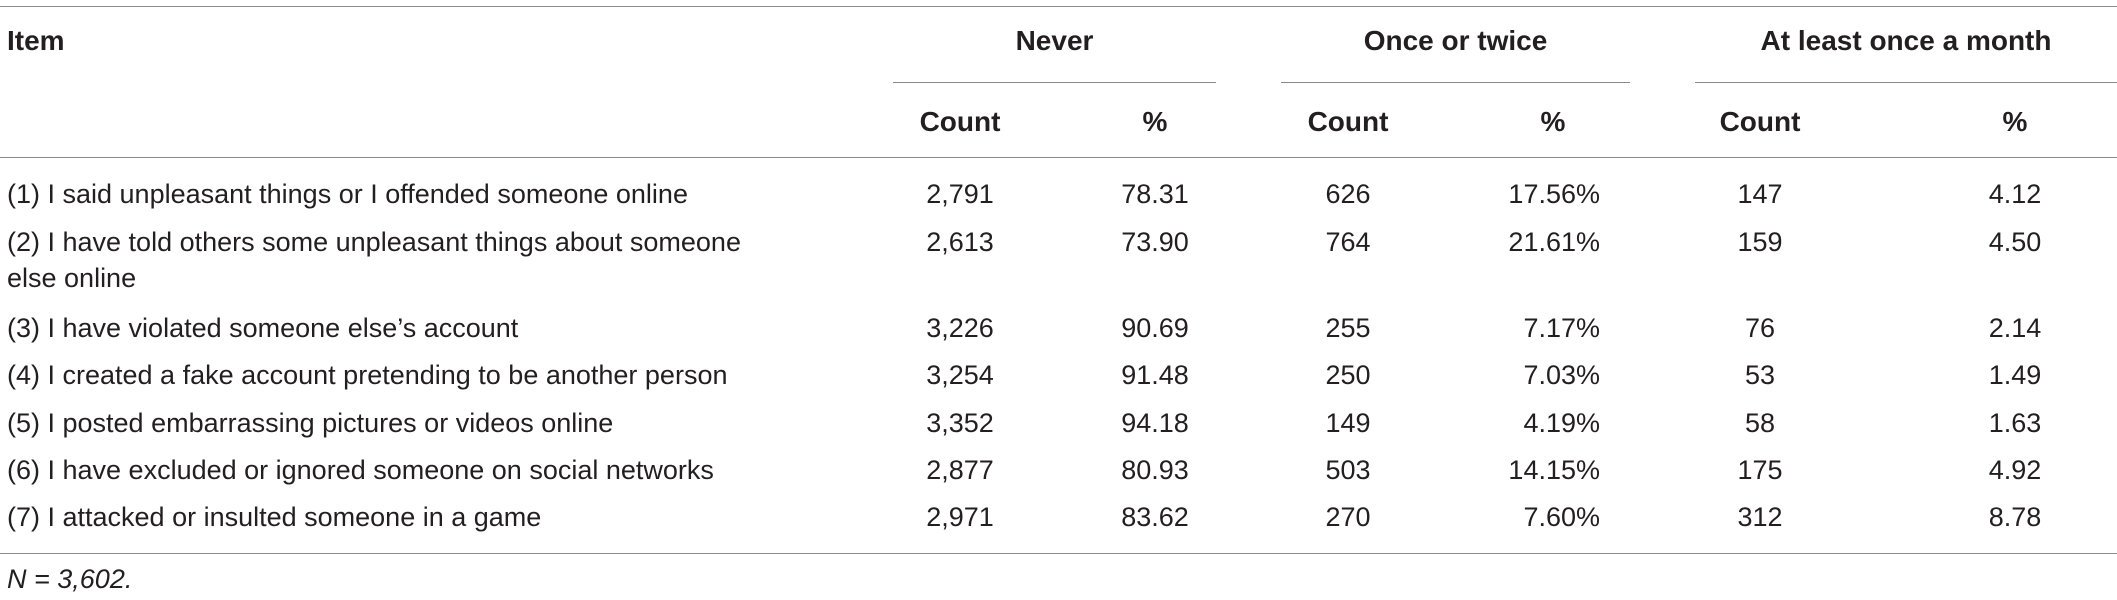 This screenshot has width=2117, height=600. What do you see at coordinates (1561, 517) in the screenshot?
I see `once-percent: 7.60%` at bounding box center [1561, 517].